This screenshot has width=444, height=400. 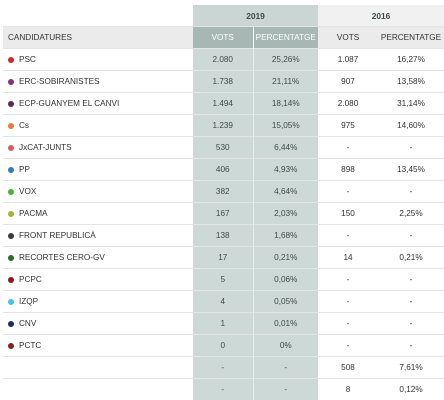 What do you see at coordinates (348, 169) in the screenshot?
I see `votes-2016-cell: 898` at bounding box center [348, 169].